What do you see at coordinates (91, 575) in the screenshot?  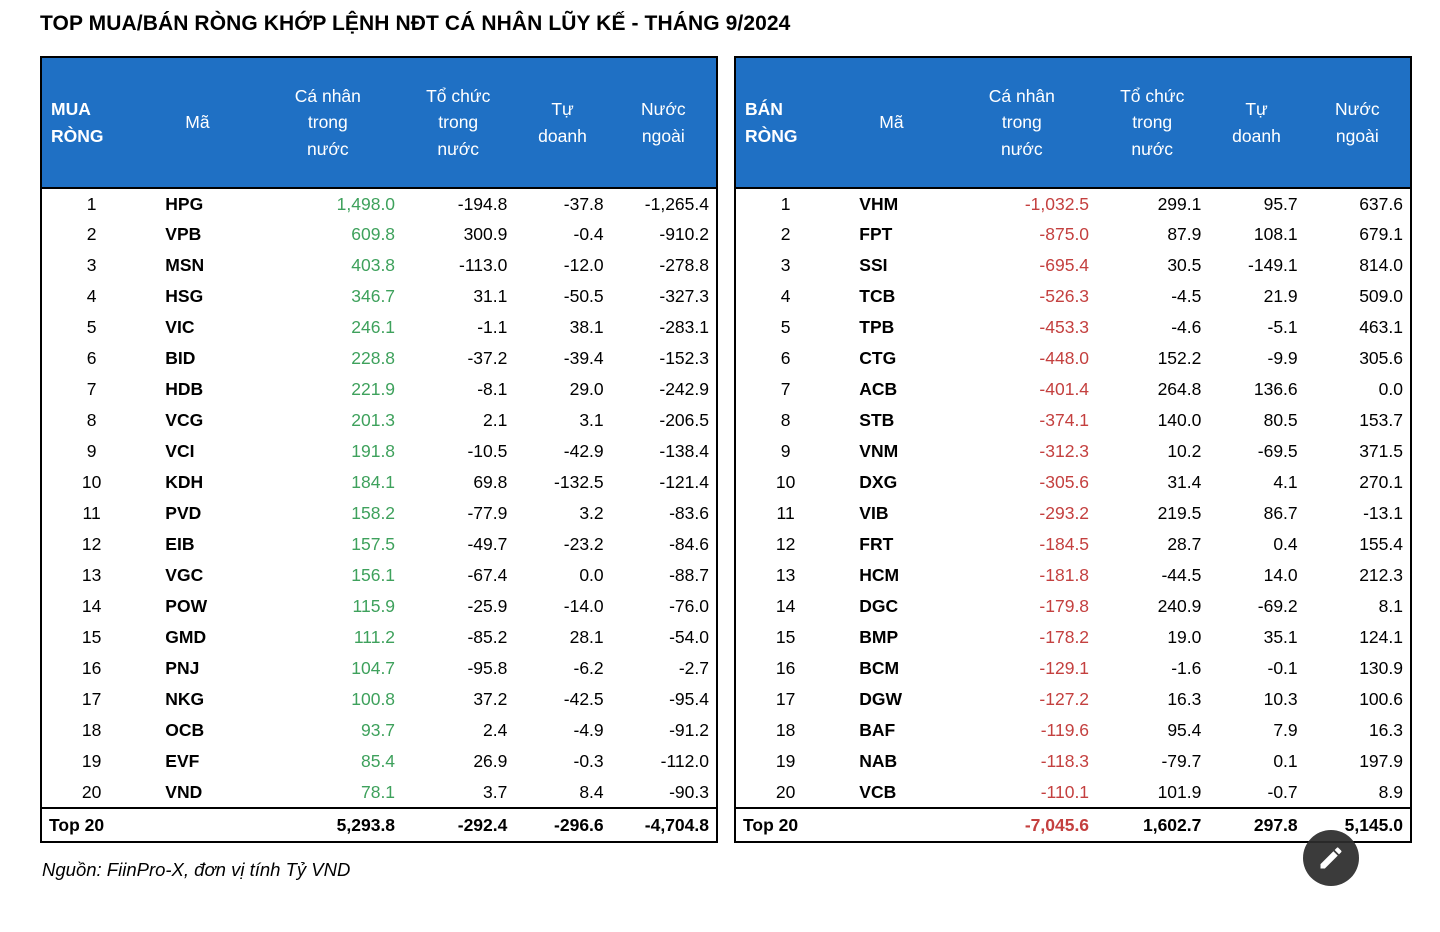 I see `rank-cell: 13` at bounding box center [91, 575].